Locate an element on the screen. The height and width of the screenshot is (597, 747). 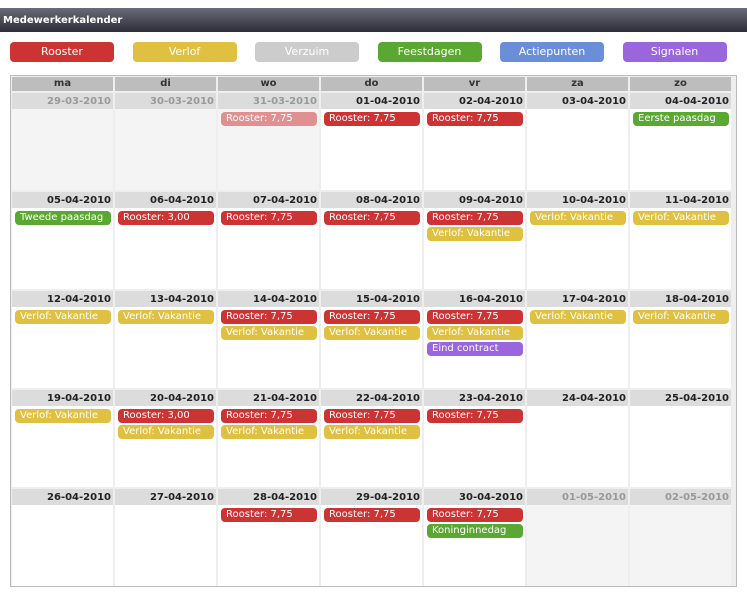
event: Tweede paasdag is located at coordinates (63, 218).